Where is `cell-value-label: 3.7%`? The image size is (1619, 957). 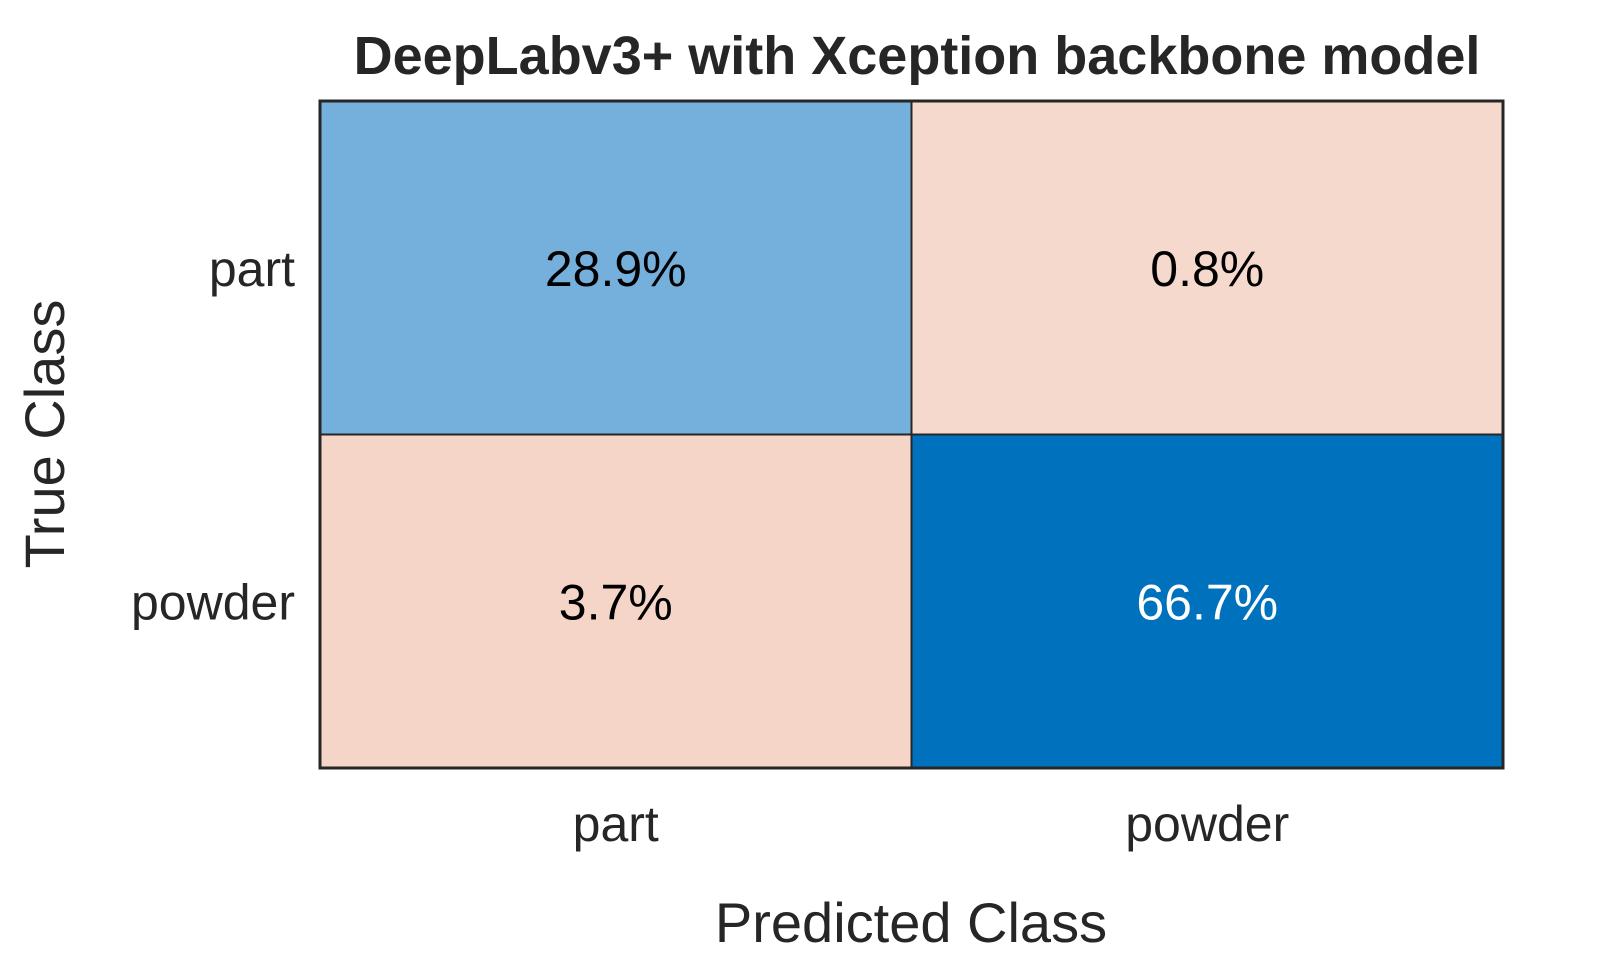
cell-value-label: 3.7% is located at coordinates (616, 602).